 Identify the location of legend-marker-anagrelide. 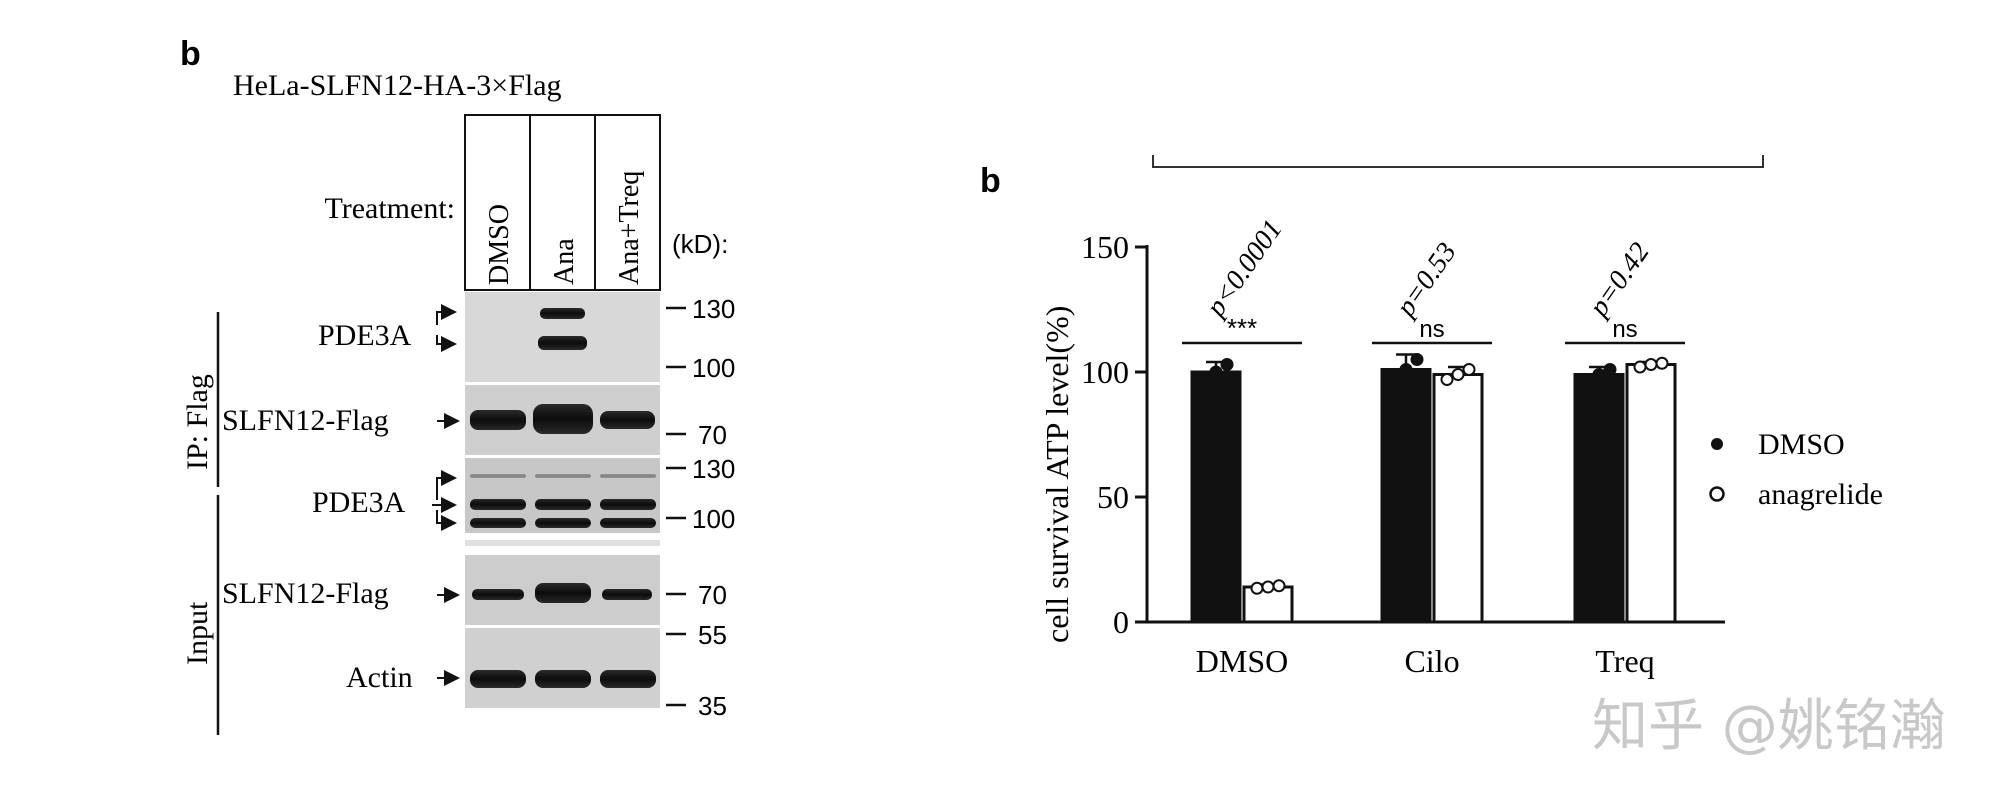
(1717, 494).